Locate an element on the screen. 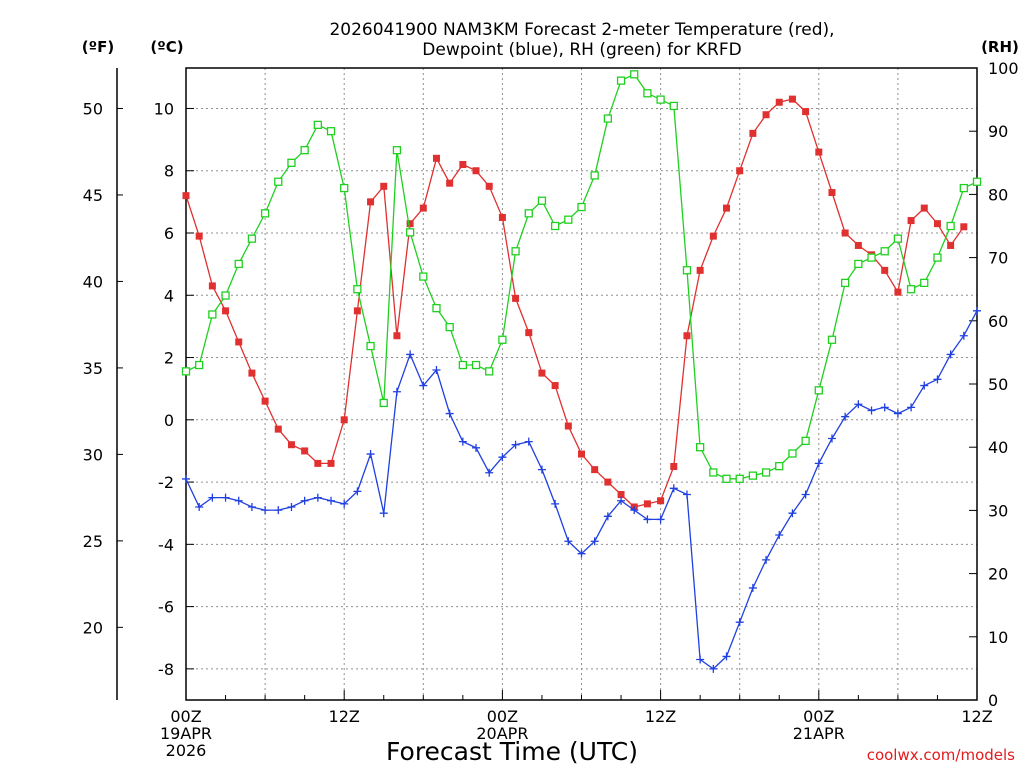  celsius-tick-label: 0 is located at coordinates (169, 420).